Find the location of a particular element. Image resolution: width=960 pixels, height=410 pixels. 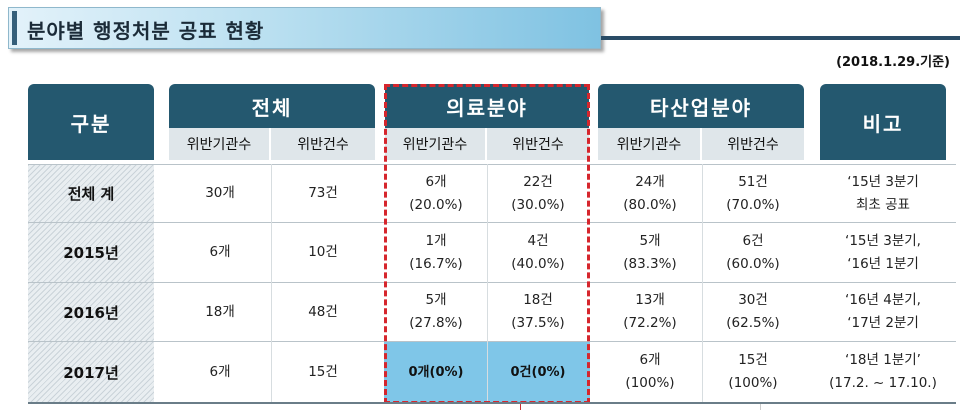

value: 30건 is located at coordinates (753, 300).